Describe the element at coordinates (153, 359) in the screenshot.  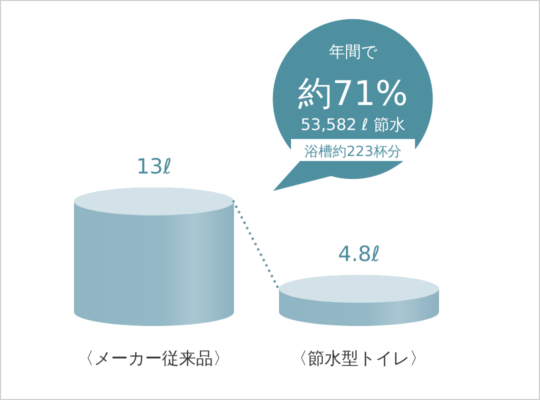
I see `x-tick-label: 〈メーカー従来品〉` at that location.